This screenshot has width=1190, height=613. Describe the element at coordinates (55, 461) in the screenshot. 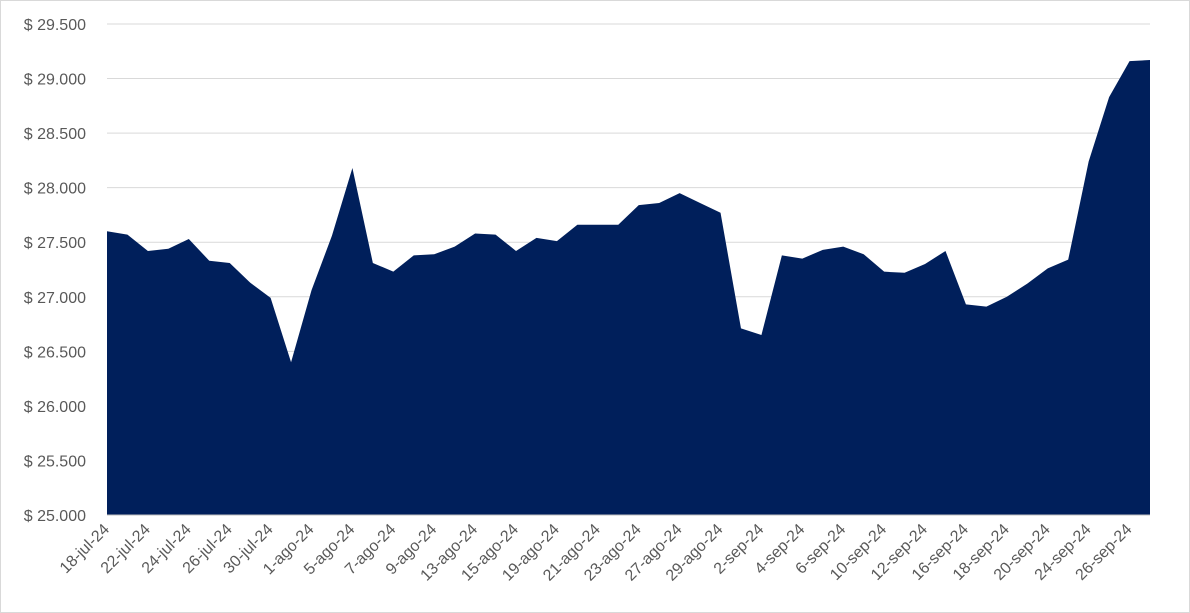

I see `y-tick-label: $ 25.500` at that location.